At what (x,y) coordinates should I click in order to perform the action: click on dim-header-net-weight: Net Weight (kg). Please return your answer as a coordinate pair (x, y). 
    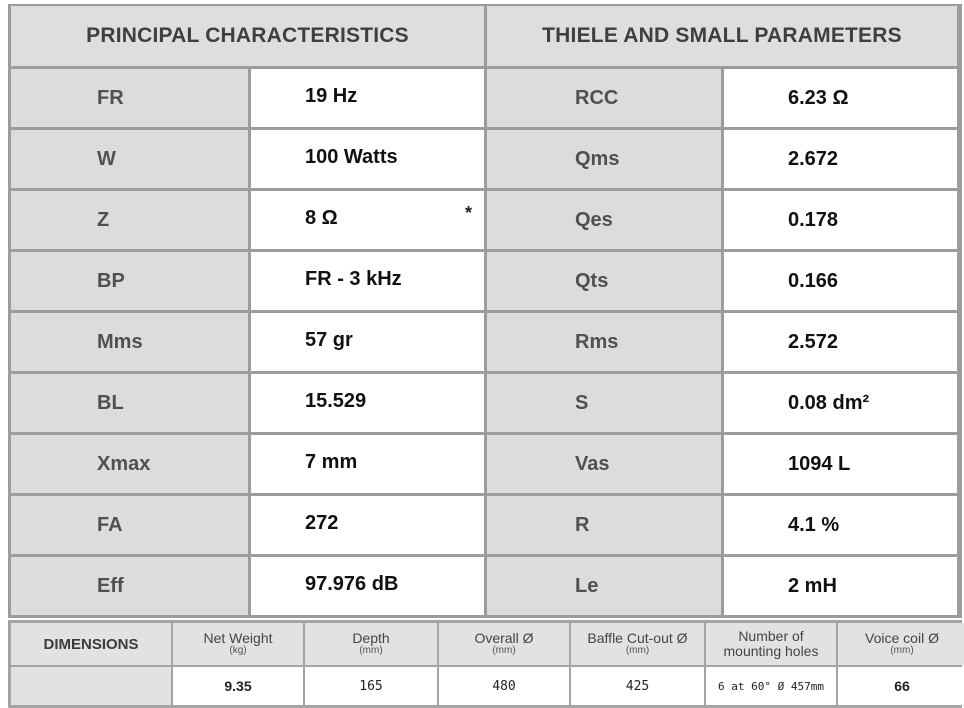
    Looking at the image, I should click on (238, 644).